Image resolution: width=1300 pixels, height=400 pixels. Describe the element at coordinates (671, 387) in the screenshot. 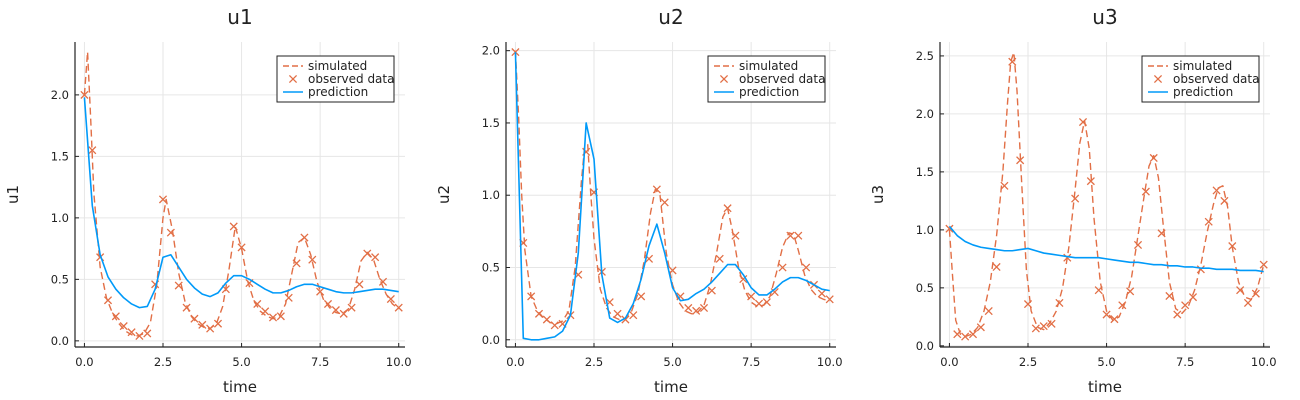

I see `x-axis-label: time` at that location.